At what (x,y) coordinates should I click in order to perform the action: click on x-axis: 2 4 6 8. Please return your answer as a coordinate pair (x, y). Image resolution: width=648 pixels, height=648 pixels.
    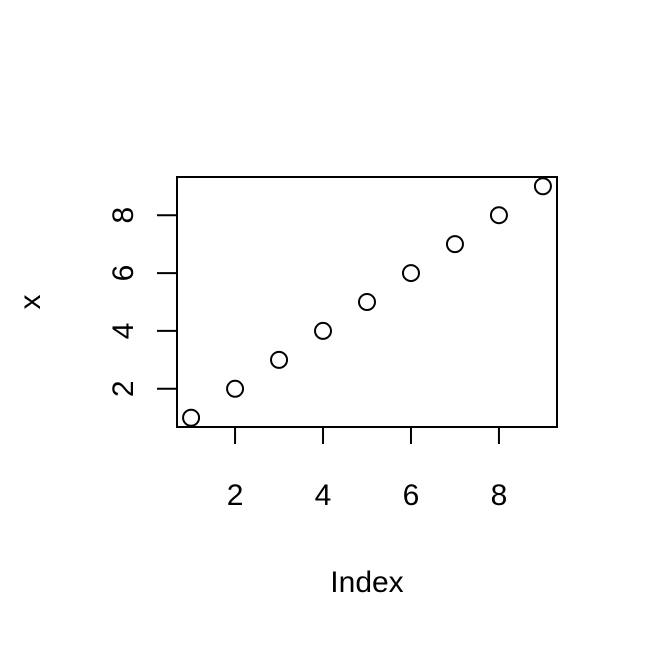
    Looking at the image, I should click on (367, 469).